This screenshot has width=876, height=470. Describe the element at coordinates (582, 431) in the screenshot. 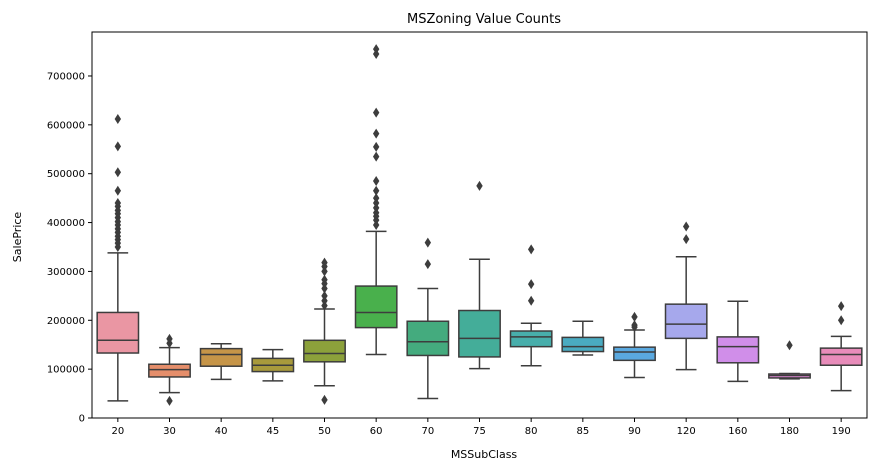

I see `x-tick-label: 85` at that location.